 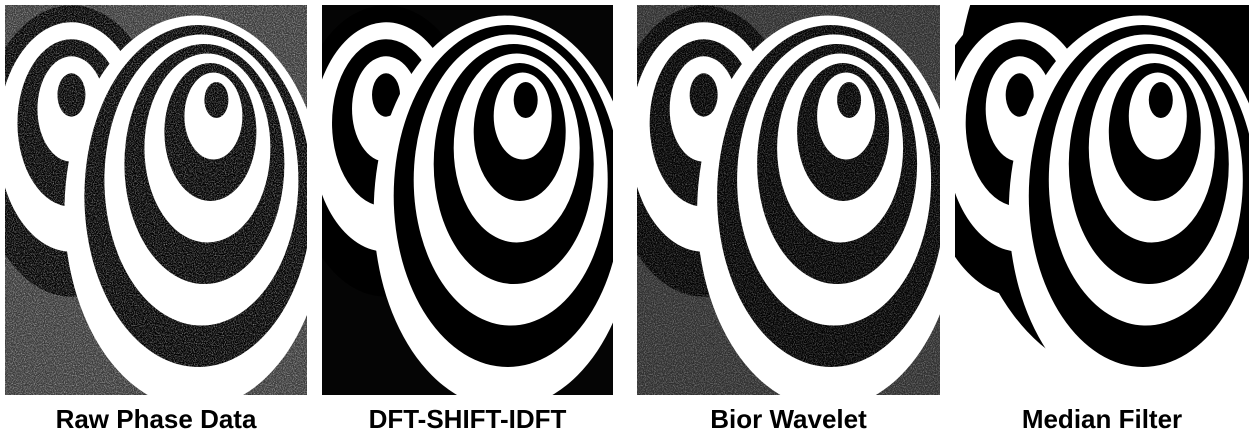 I want to click on caption: Raw Phase Data, so click(x=156, y=419).